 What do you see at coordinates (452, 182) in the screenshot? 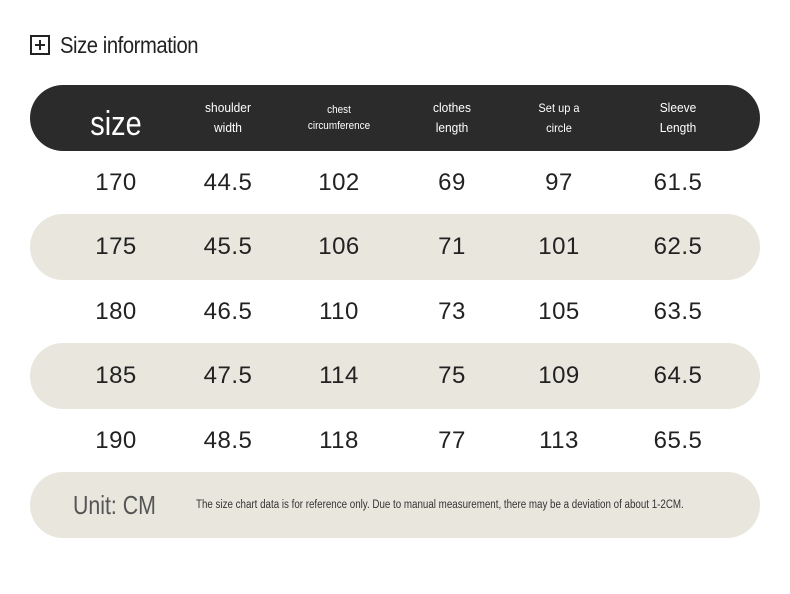
I see `cell-length: 69` at bounding box center [452, 182].